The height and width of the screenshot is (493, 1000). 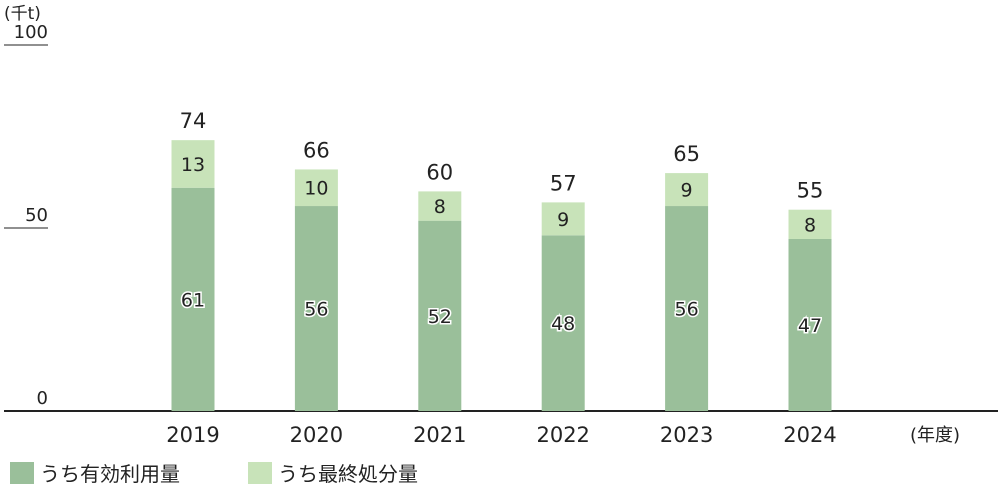 I want to click on data-label-final-disposal-2024: 8, so click(x=810, y=225).